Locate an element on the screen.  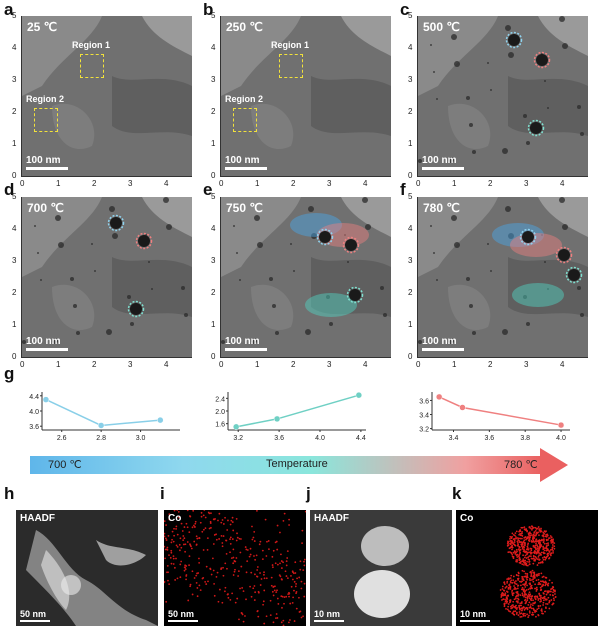
y-tick-label: 2.4 is located at coordinates (220, 399).